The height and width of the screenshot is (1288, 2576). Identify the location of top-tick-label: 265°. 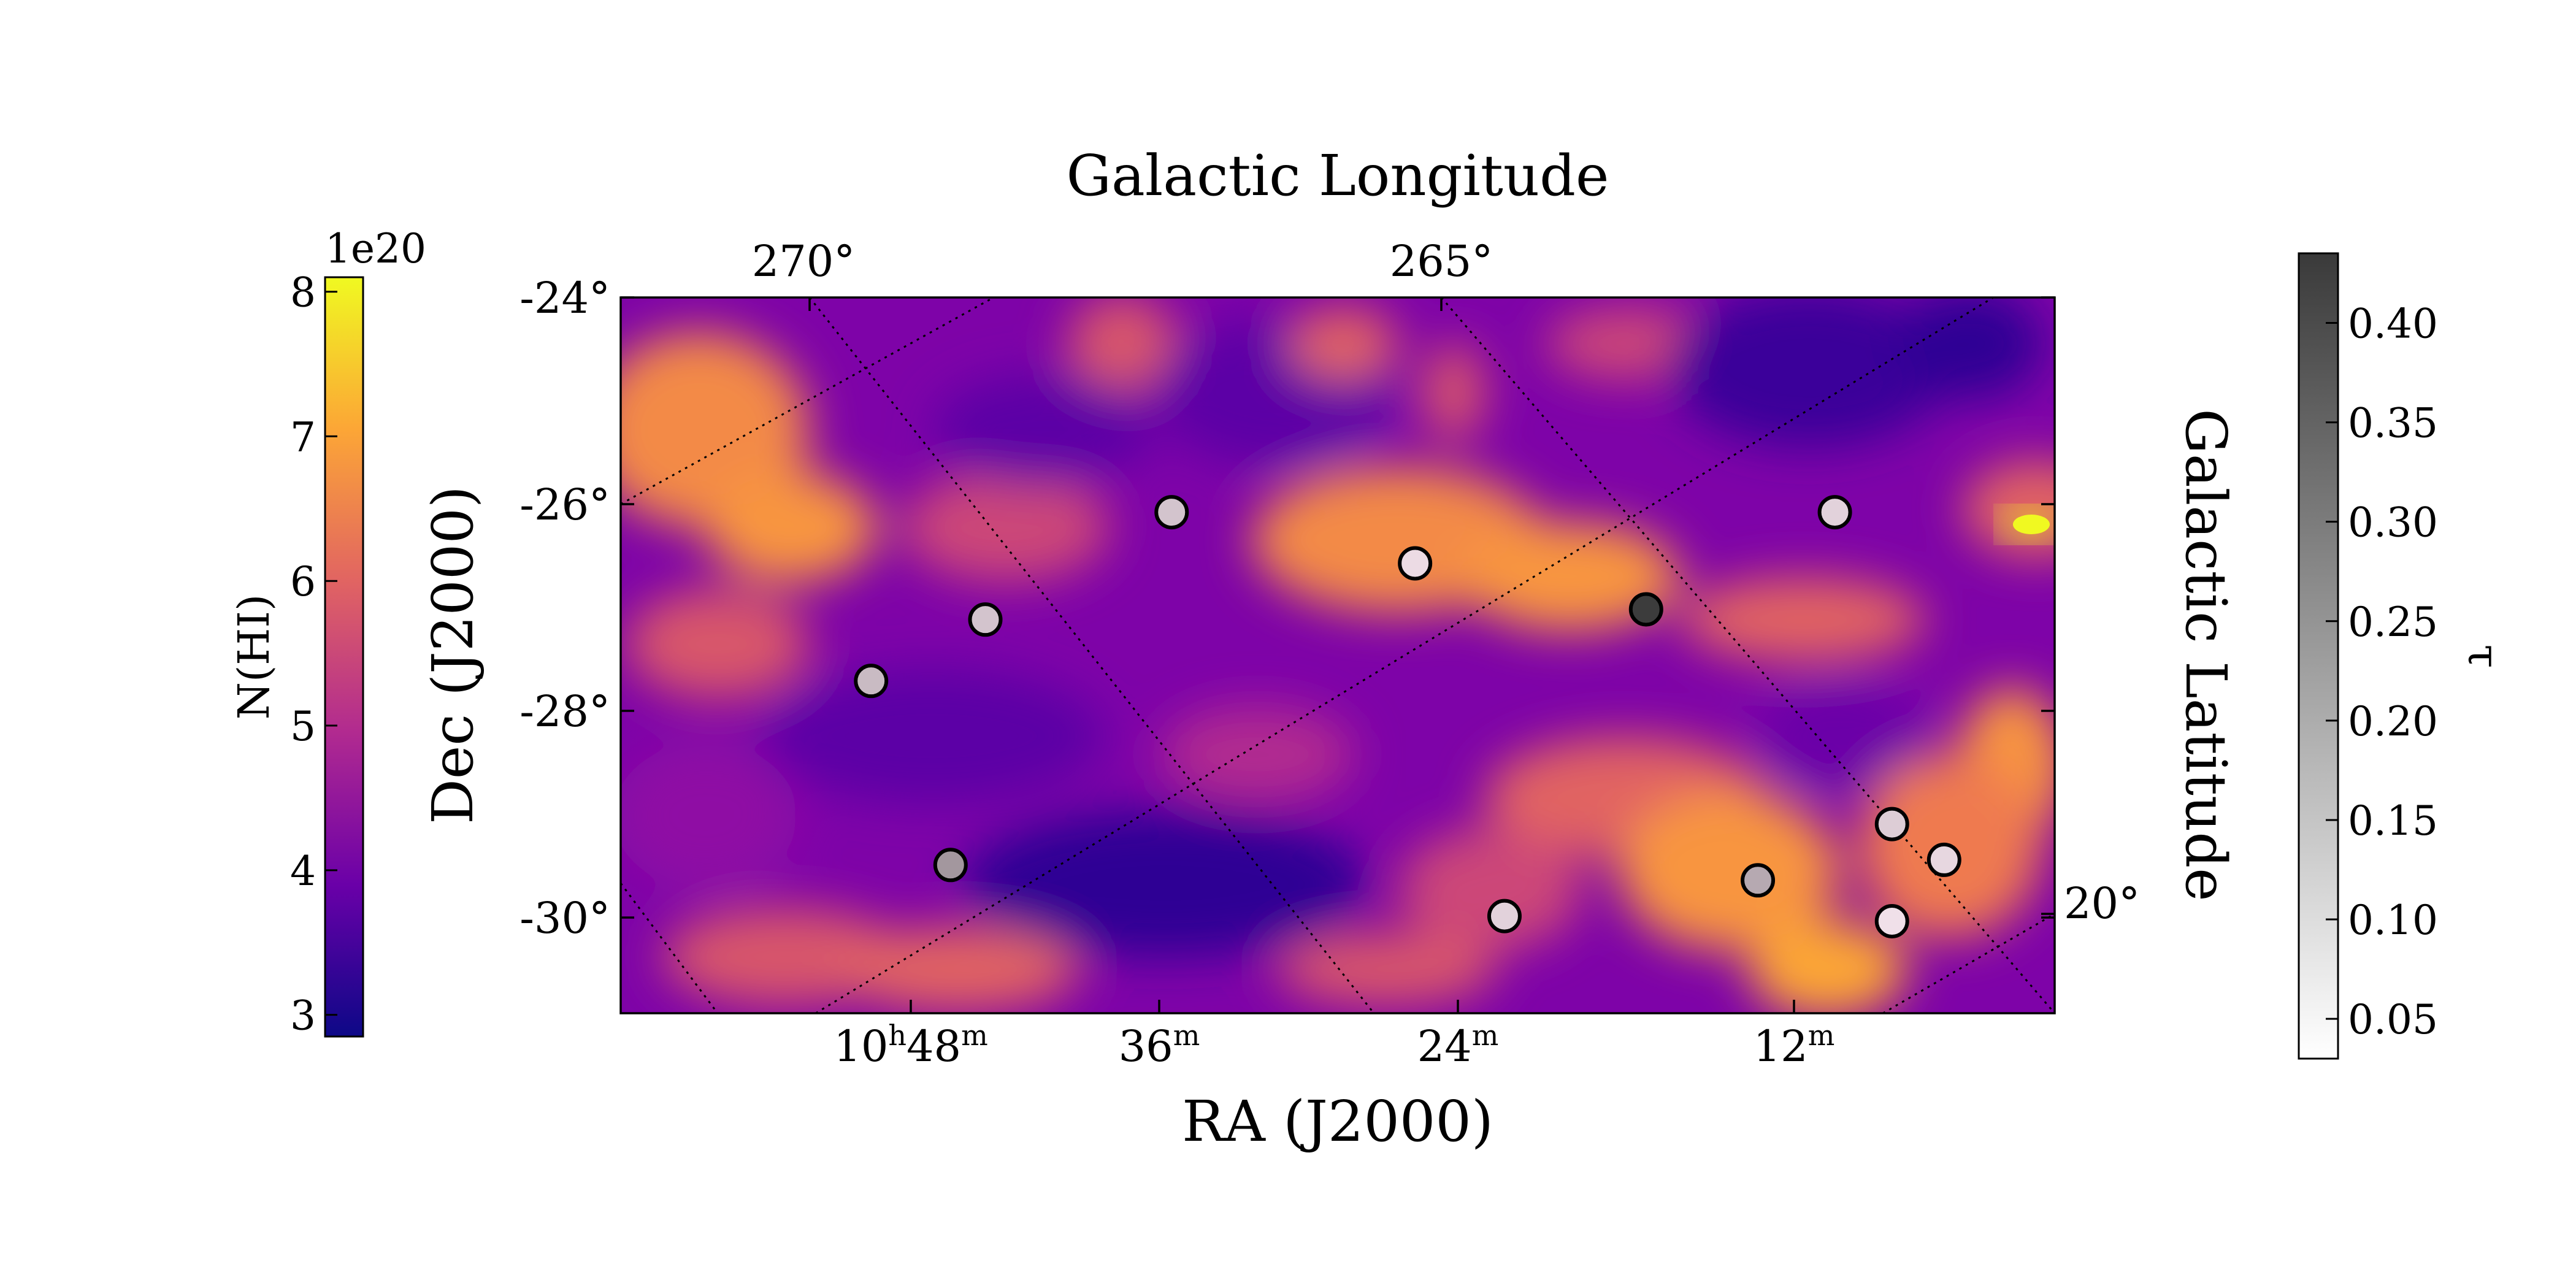
(1441, 261).